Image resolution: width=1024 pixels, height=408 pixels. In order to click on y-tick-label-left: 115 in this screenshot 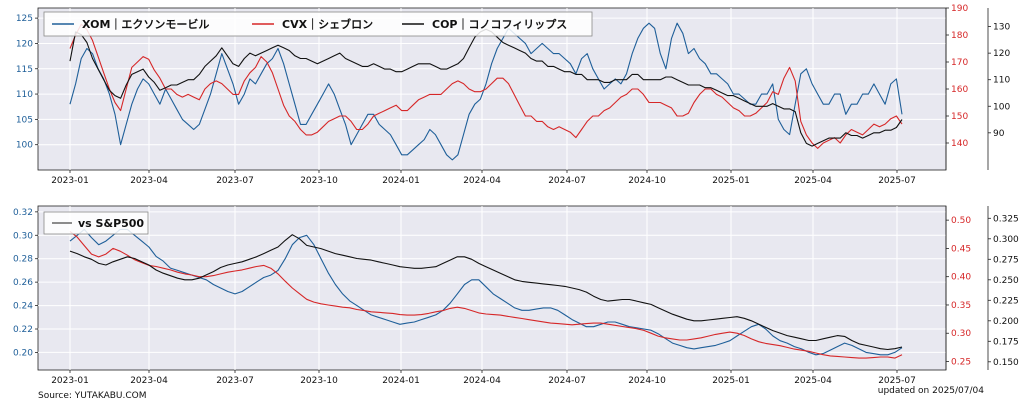, I will do `click(24, 70)`.